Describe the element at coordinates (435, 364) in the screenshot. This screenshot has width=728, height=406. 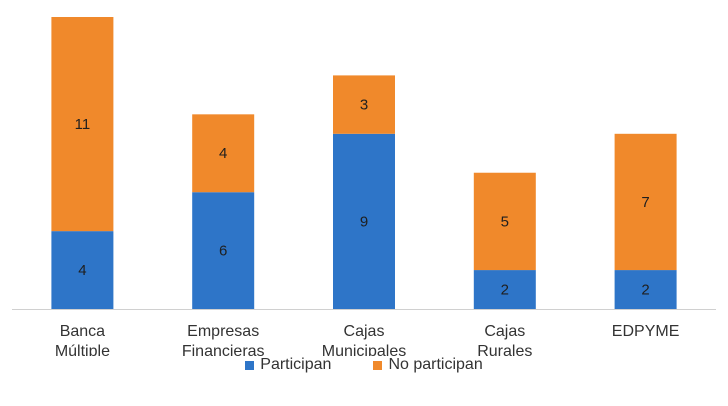
I see `legend-label-no-participan: No participan` at that location.